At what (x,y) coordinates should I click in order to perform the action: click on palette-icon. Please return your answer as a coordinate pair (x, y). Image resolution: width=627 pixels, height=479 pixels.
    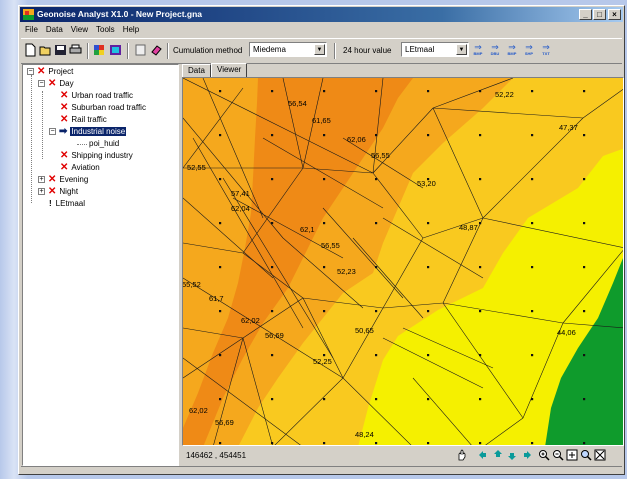
    Looking at the image, I should click on (99, 50).